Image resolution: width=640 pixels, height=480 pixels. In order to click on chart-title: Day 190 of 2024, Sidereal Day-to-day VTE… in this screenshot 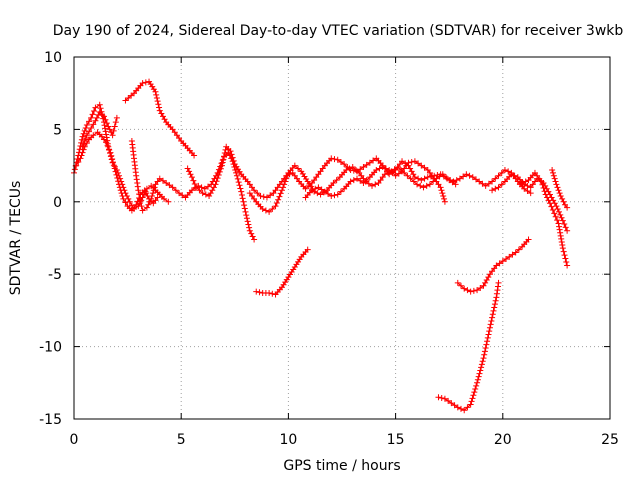, I will do `click(338, 31)`.